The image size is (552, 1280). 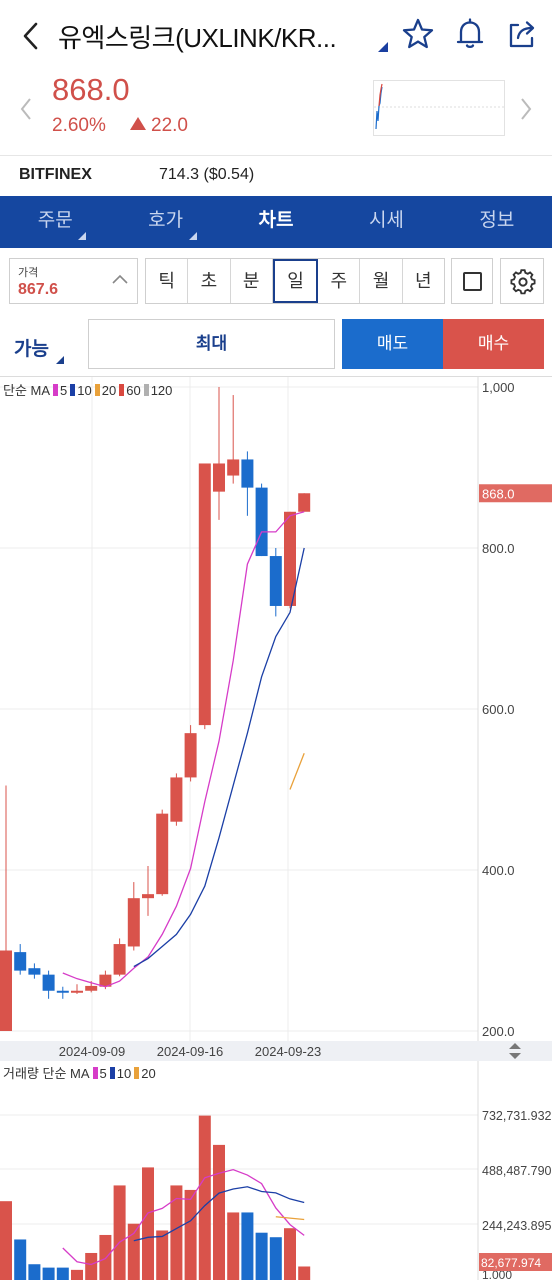 I want to click on tab-caret-icon, so click(x=82, y=236).